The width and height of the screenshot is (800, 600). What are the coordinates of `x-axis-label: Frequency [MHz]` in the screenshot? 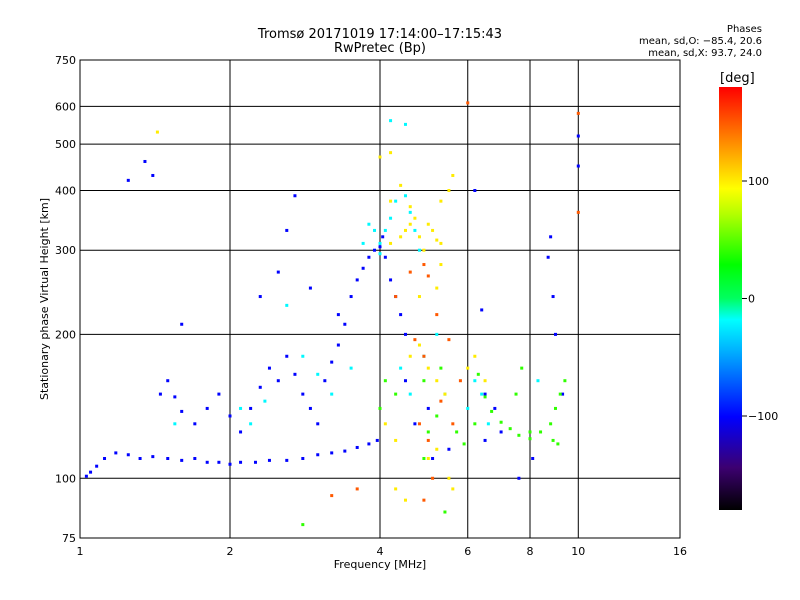 It's located at (380, 564).